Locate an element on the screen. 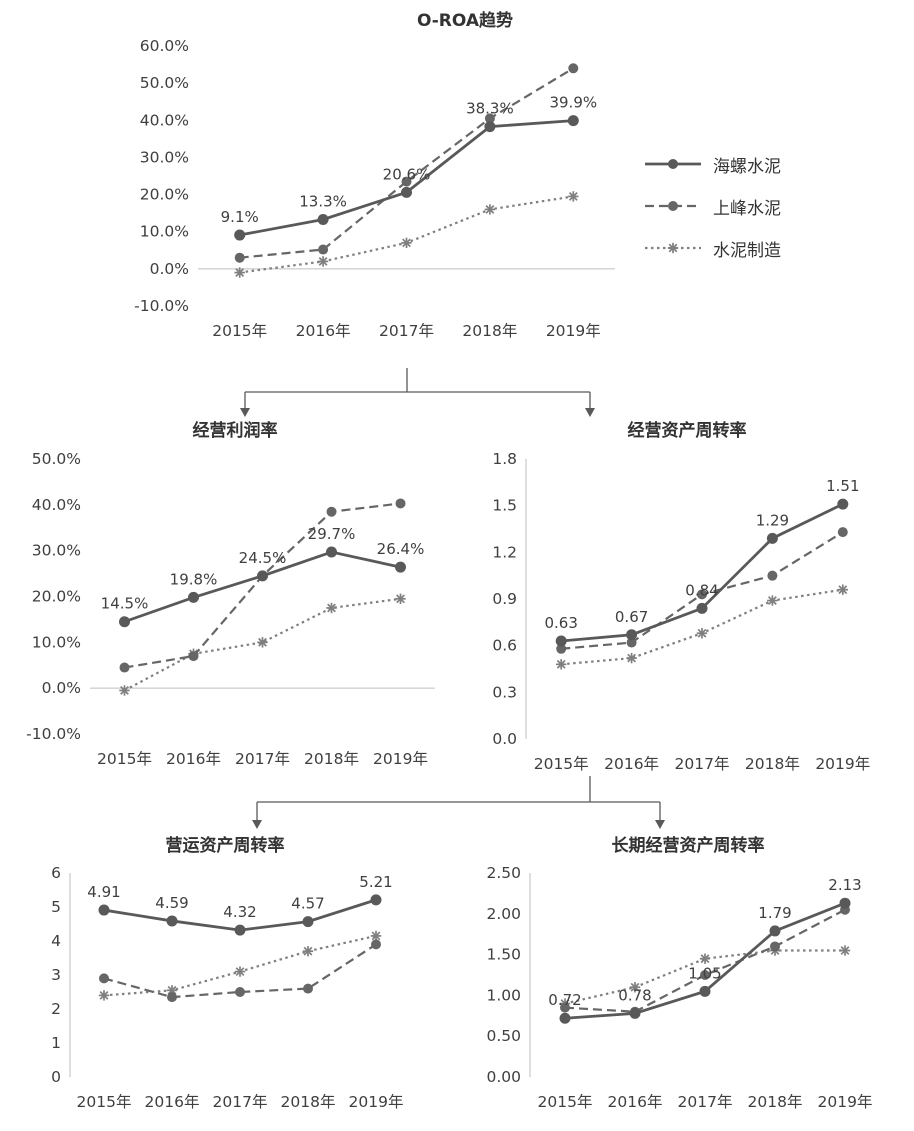 Image resolution: width=914 pixels, height=1131 pixels. data-label: 14.5% is located at coordinates (125, 604).